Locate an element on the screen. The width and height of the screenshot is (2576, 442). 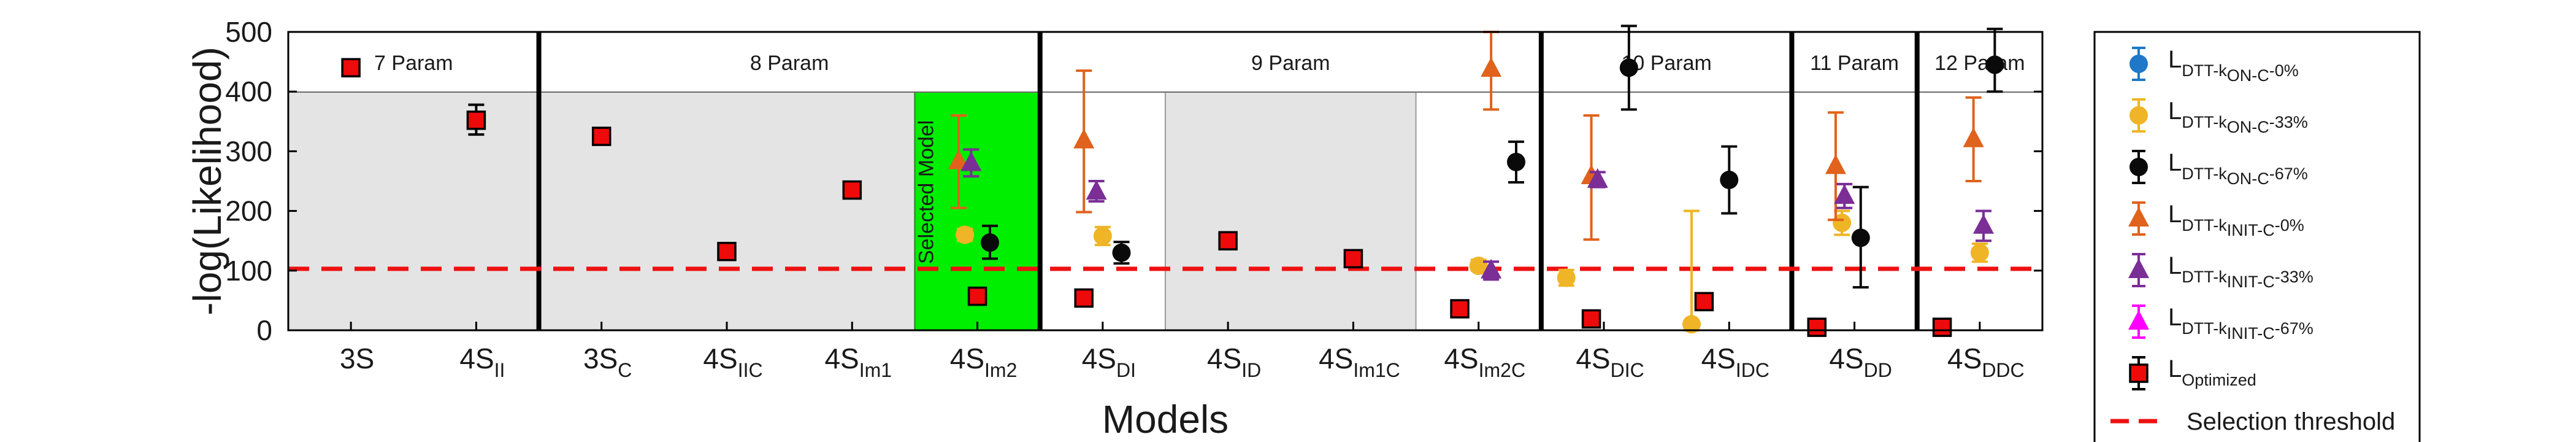
legend-label-subsub: ON-C is located at coordinates (2248, 127).